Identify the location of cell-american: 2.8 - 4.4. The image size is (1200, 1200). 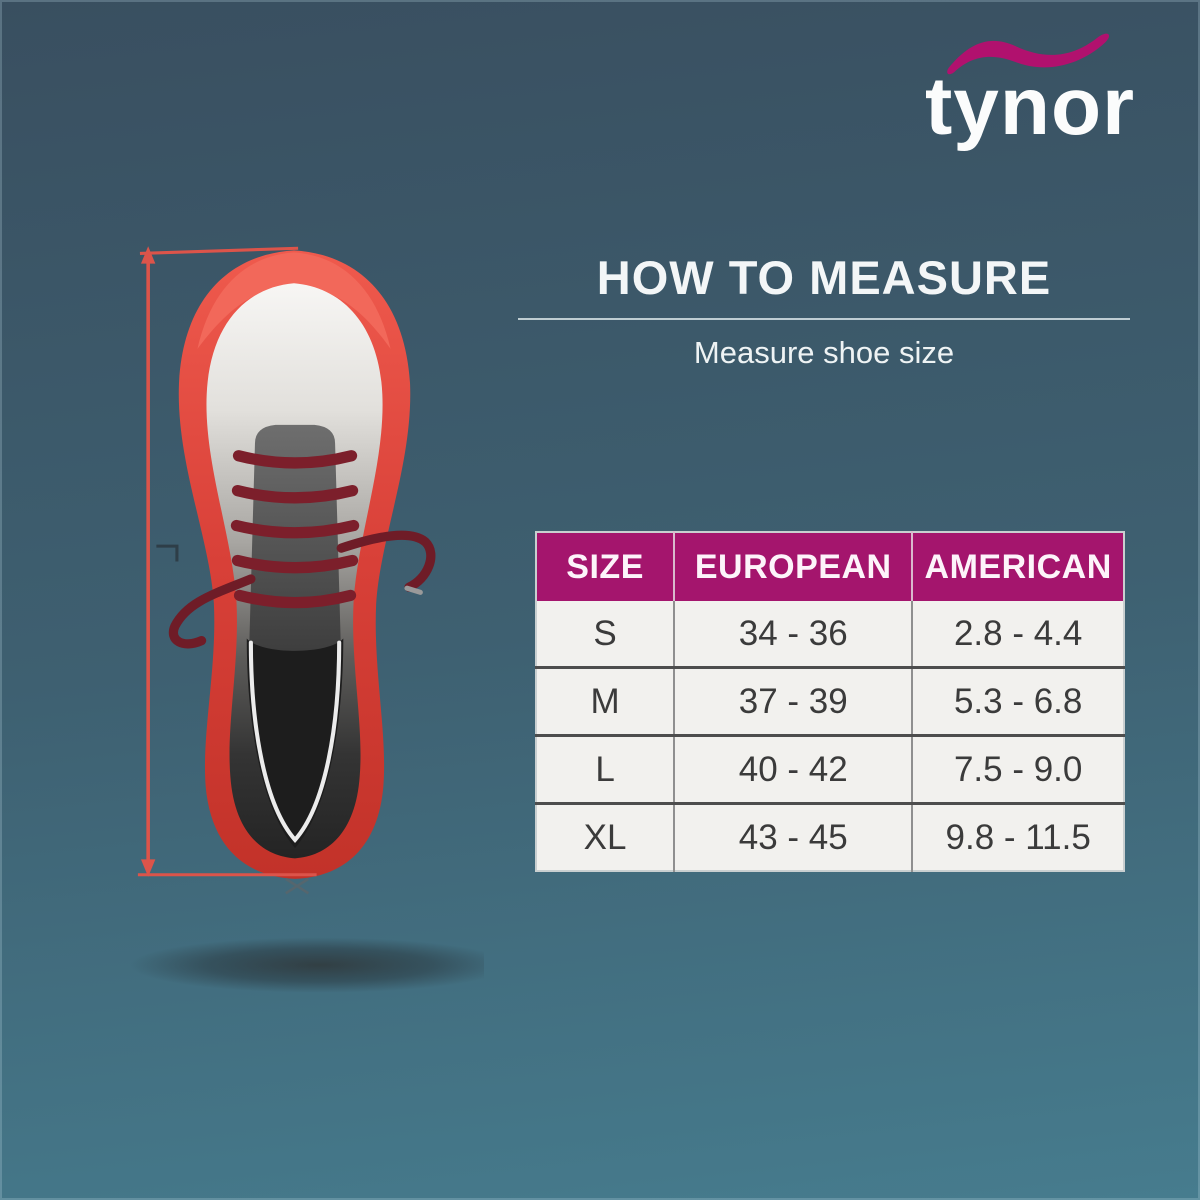
(1017, 634).